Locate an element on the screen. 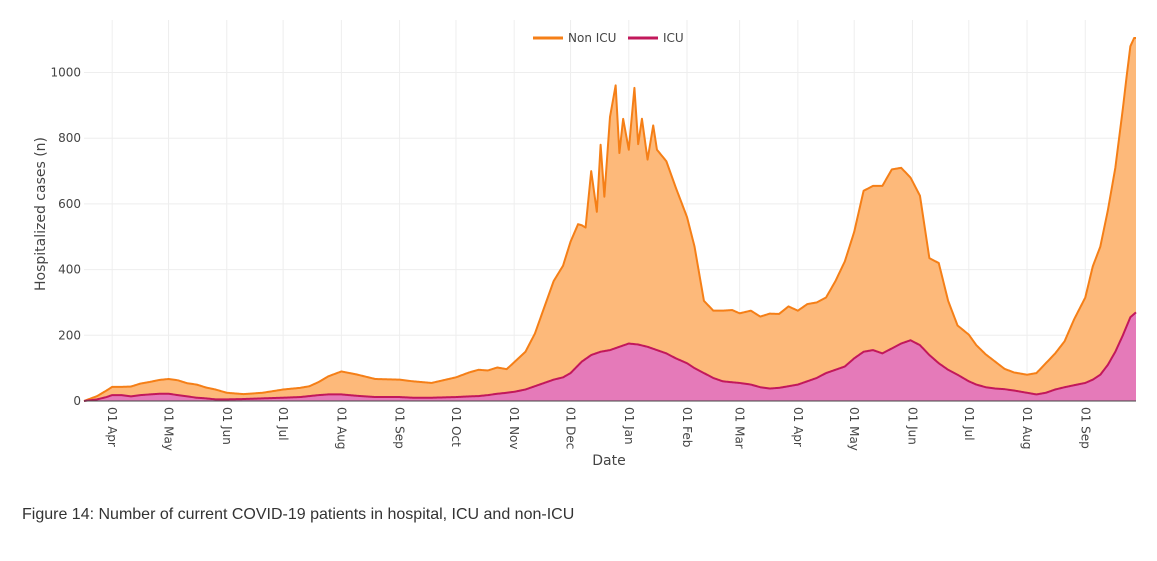 The image size is (1157, 561). x-tick-label: 01 Oct is located at coordinates (456, 427).